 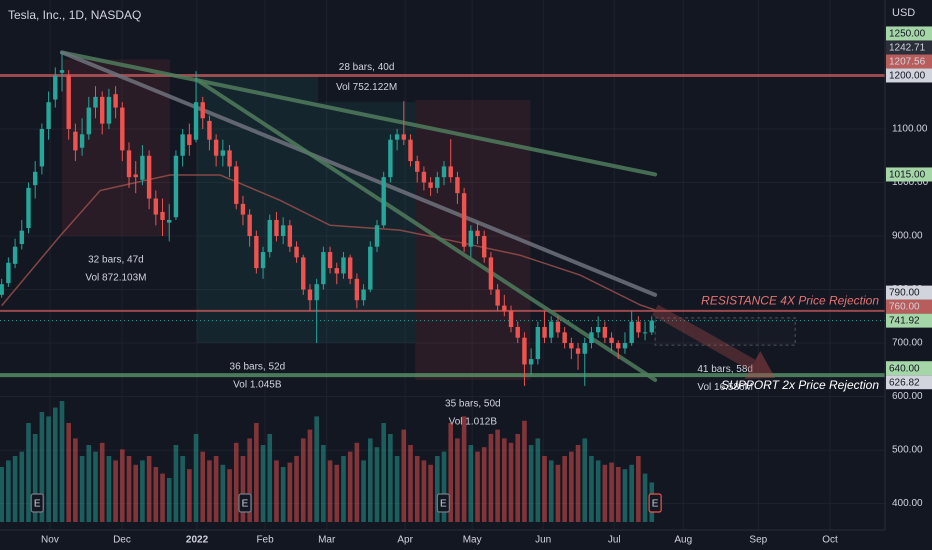 What do you see at coordinates (245, 503) in the screenshot?
I see `event-marker` at bounding box center [245, 503].